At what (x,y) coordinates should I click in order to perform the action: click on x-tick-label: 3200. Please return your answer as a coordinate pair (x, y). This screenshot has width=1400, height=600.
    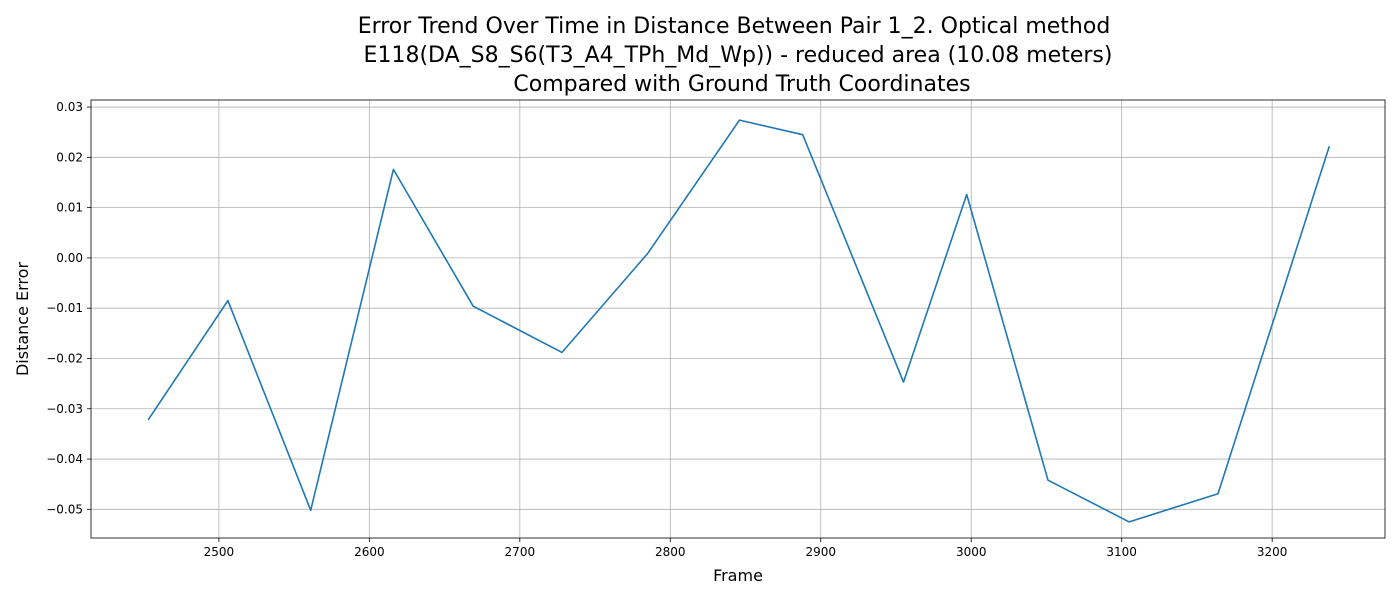
    Looking at the image, I should click on (1272, 552).